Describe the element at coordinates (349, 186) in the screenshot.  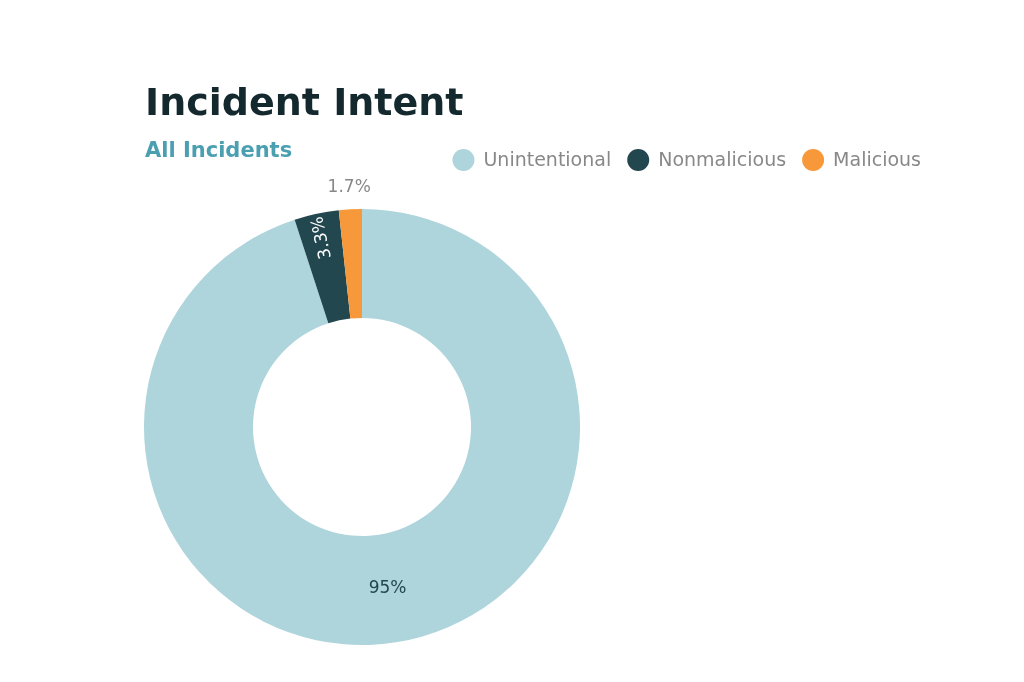
I see `data-label: 1.7%` at that location.